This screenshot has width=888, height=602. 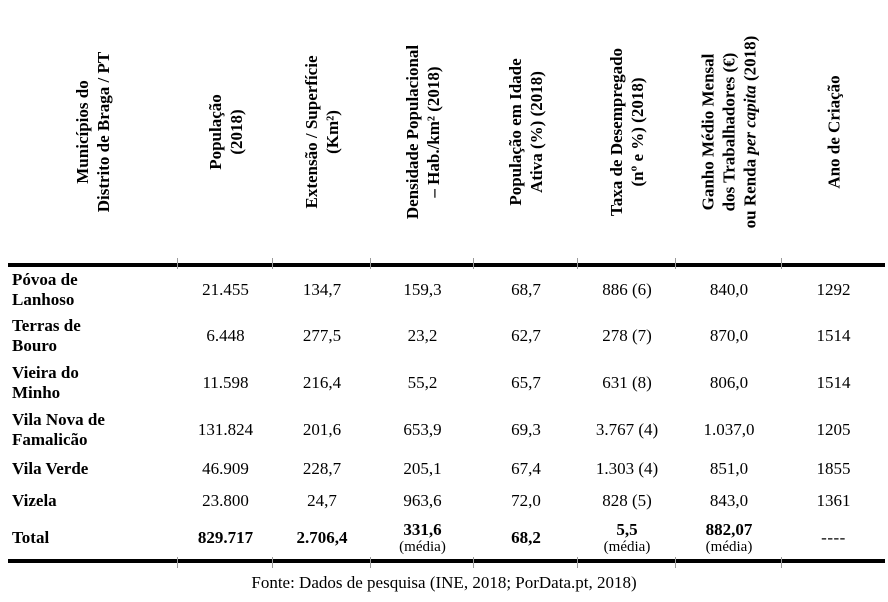 What do you see at coordinates (525, 284) in the screenshot?
I see `data-cell: 68,7` at bounding box center [525, 284].